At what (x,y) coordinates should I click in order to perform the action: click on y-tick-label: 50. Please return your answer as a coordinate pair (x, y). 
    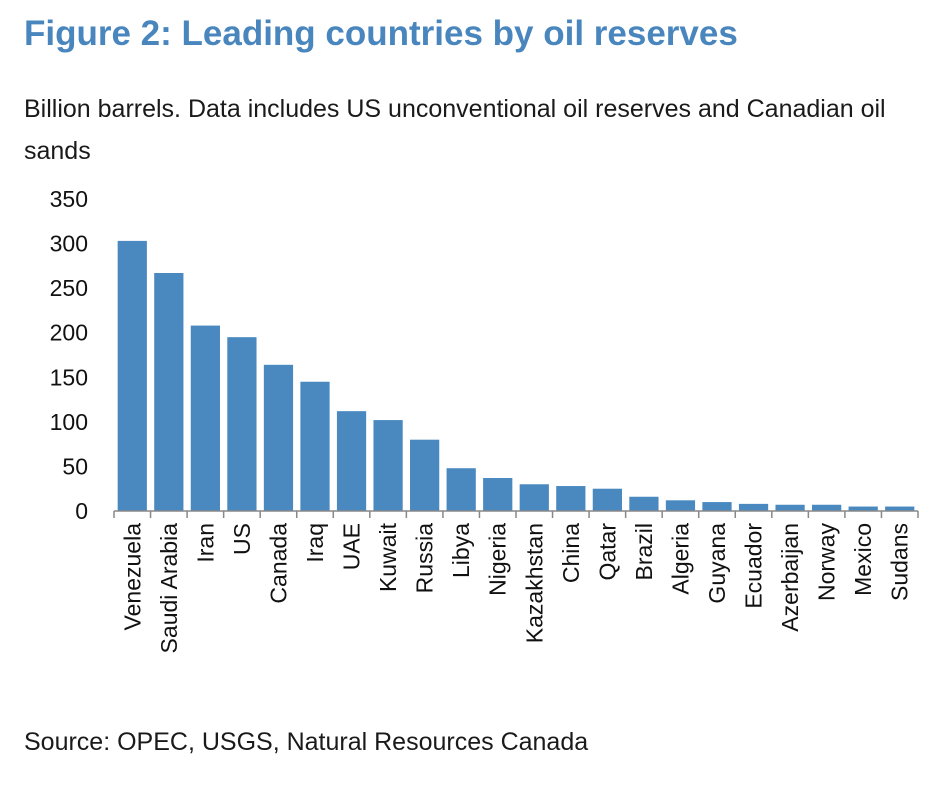
    Looking at the image, I should click on (75, 466).